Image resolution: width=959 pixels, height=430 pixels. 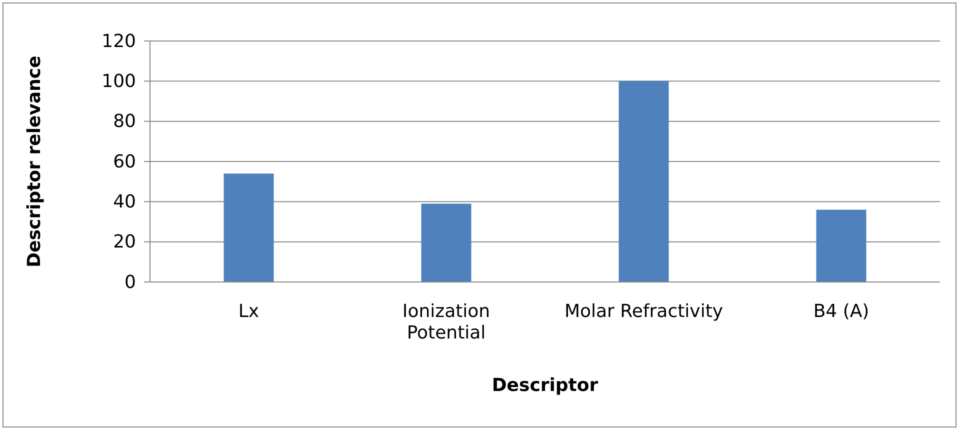 I want to click on y-tick-label: 40, so click(x=124, y=201).